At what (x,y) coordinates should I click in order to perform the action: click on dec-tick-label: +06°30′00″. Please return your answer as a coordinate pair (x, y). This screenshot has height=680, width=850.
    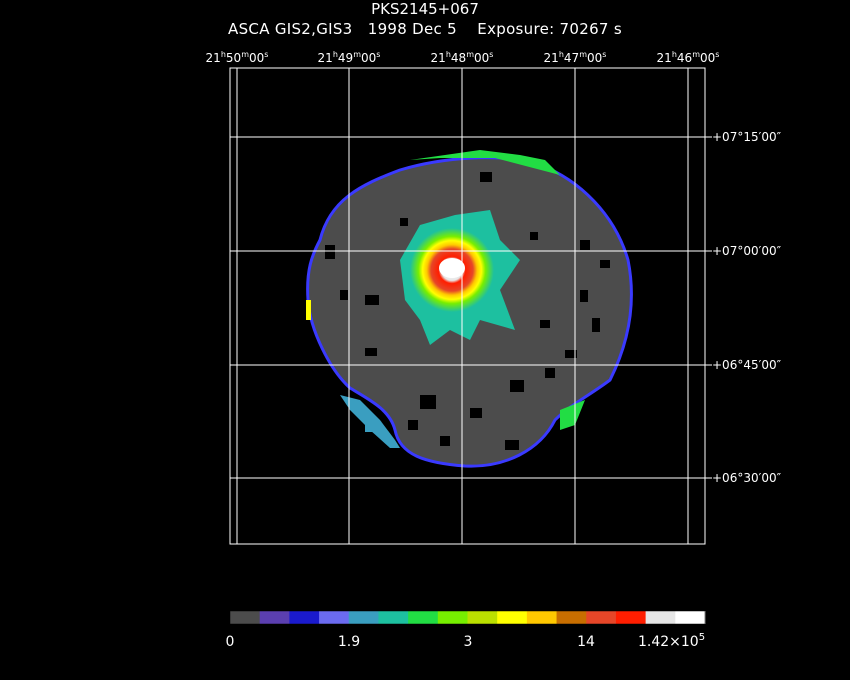
    Looking at the image, I should click on (747, 478).